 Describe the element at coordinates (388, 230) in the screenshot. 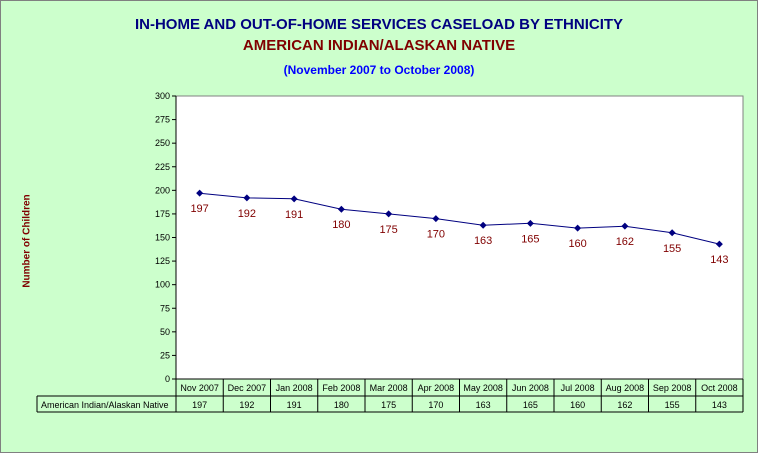

I see `data-label: 175` at that location.